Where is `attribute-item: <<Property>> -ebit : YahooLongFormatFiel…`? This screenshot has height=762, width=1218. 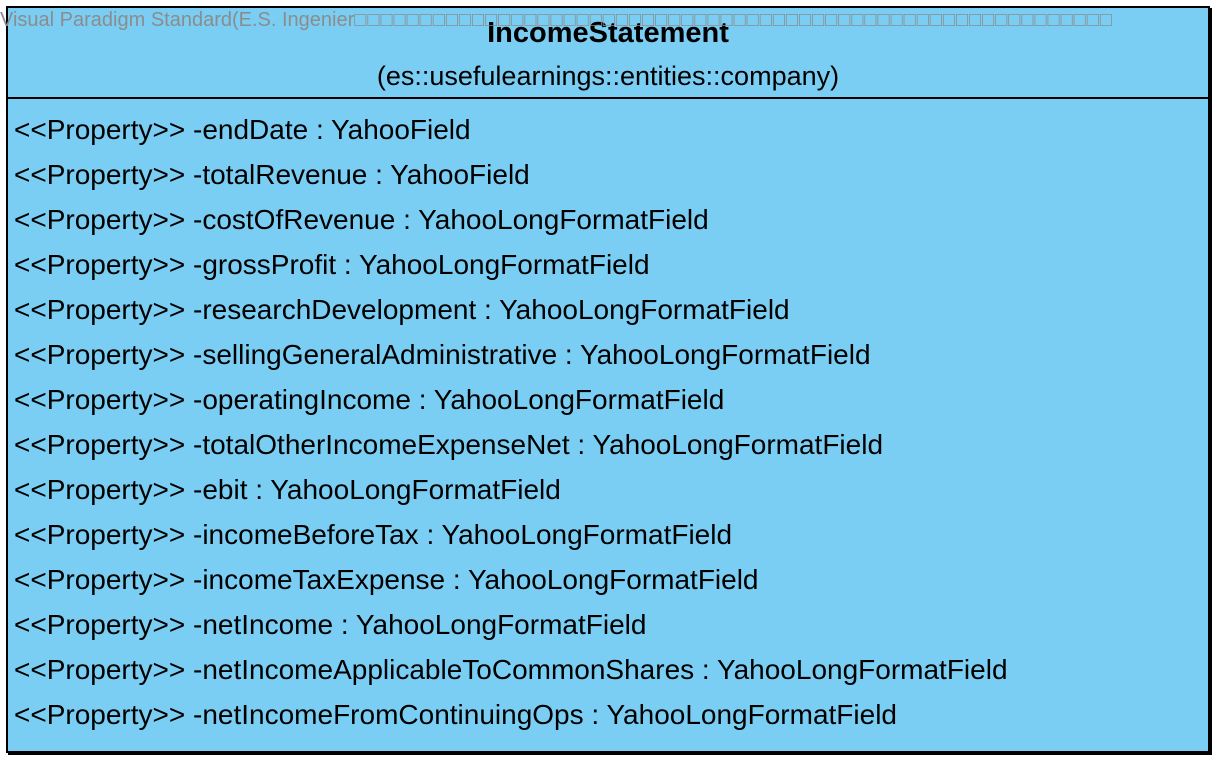 attribute-item: <<Property>> -ebit : YahooLongFormatFiel… is located at coordinates (287, 489).